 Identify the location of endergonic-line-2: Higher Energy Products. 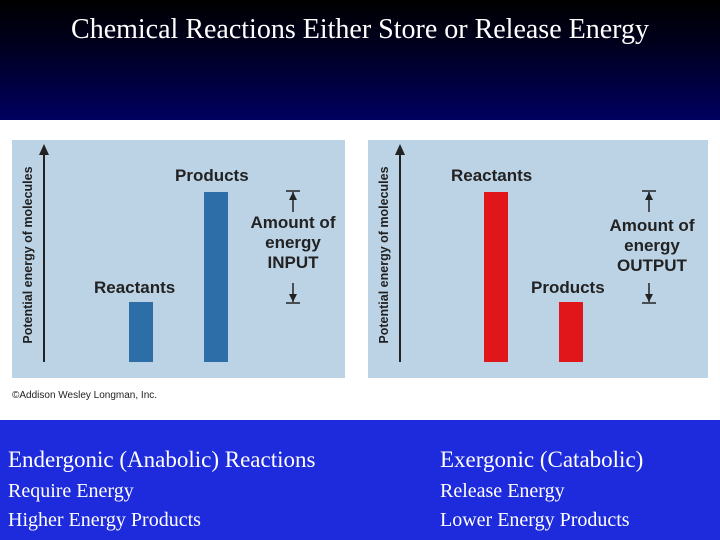
(104, 520).